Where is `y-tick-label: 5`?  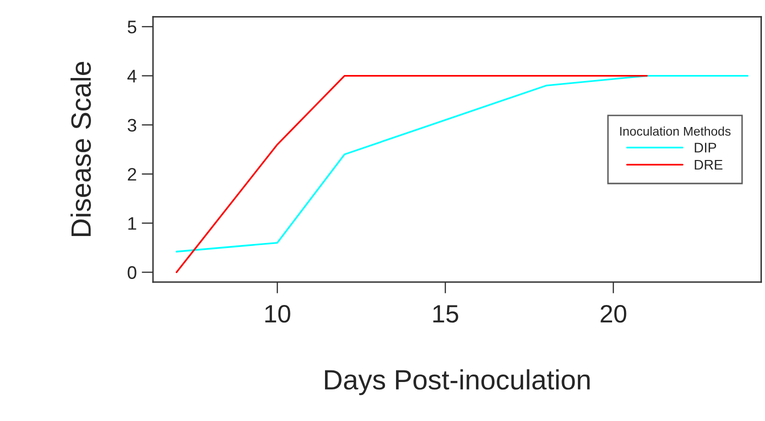 y-tick-label: 5 is located at coordinates (132, 27).